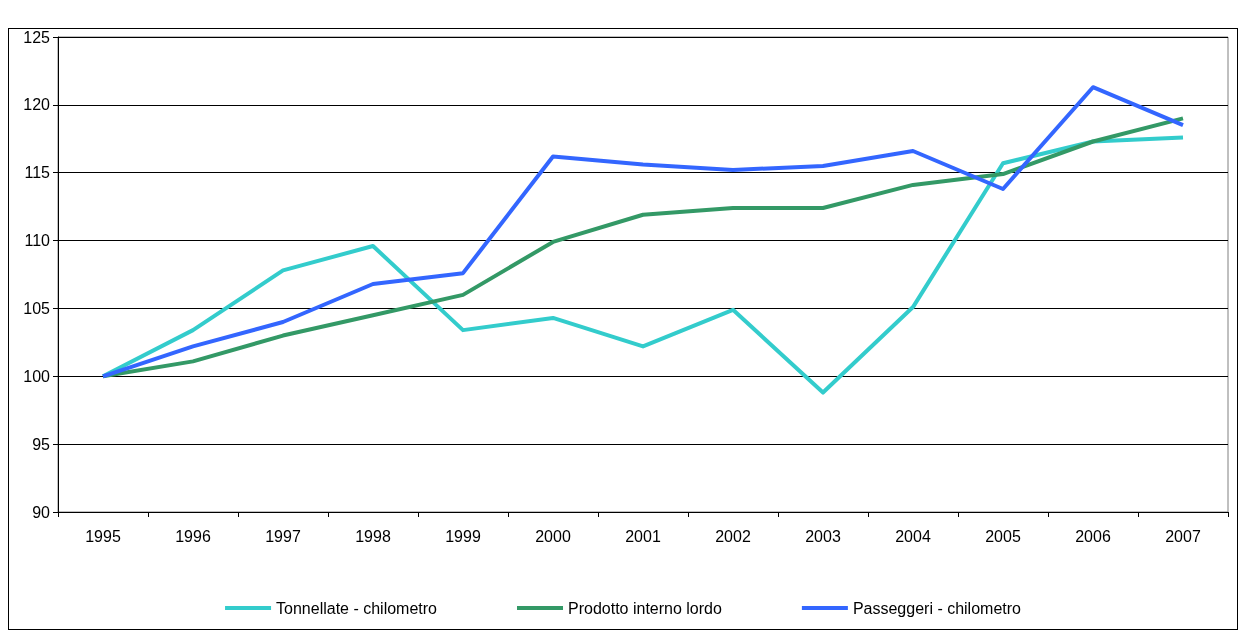 This screenshot has height=631, width=1239. I want to click on x-tick-label: 2001, so click(643, 536).